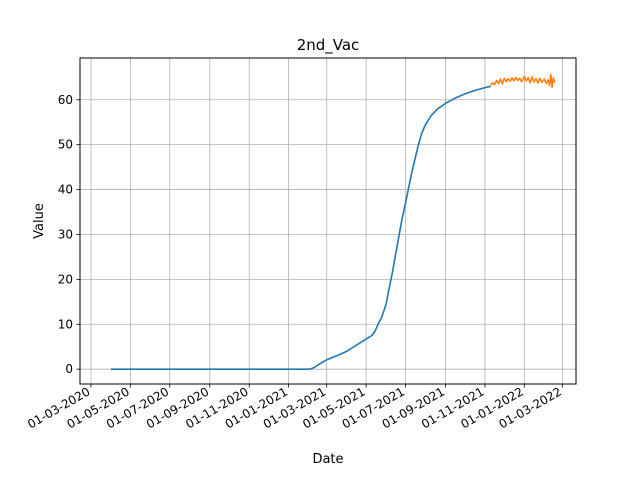 This screenshot has width=640, height=480. Describe the element at coordinates (39, 221) in the screenshot. I see `y-axis-label: Value` at that location.